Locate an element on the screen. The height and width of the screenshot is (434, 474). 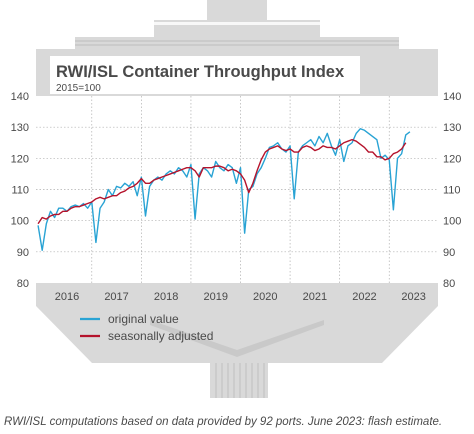
title-box is located at coordinates (205, 75).